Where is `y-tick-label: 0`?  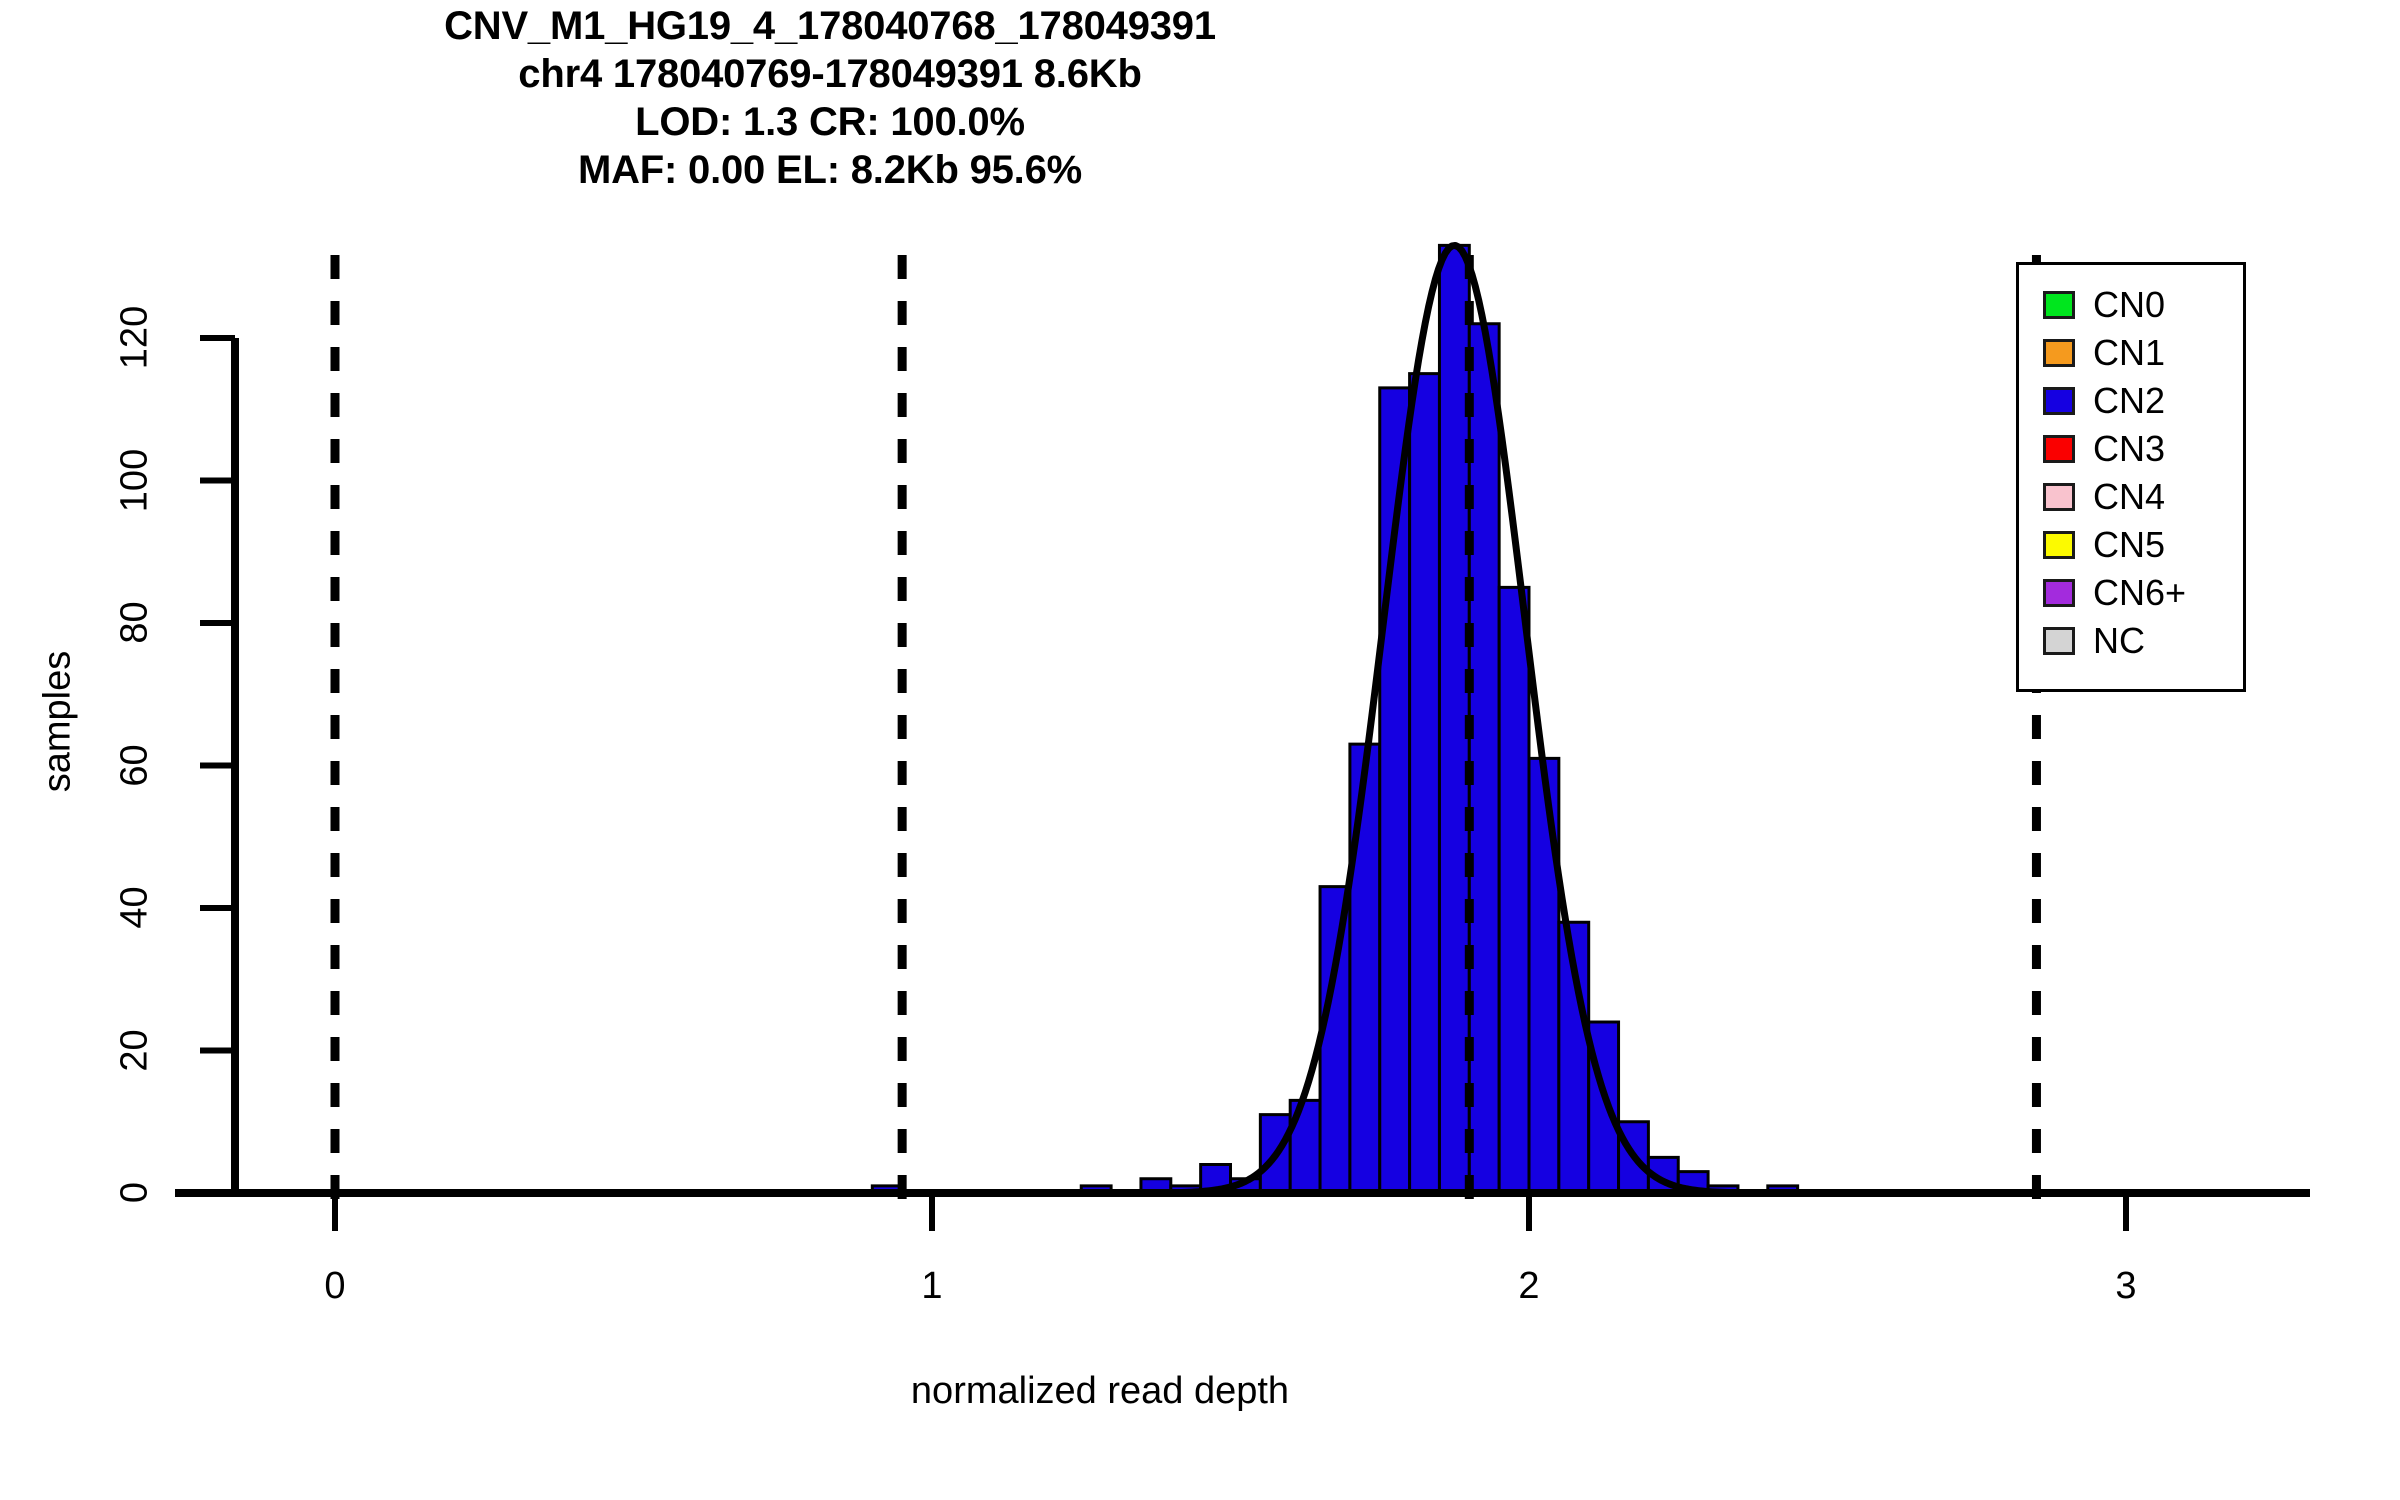 y-tick-label: 0 is located at coordinates (134, 1192).